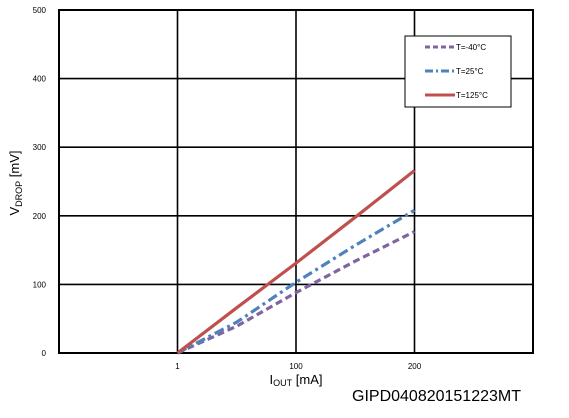  I want to click on x-axis-title-unit: [mA], so click(307, 379).